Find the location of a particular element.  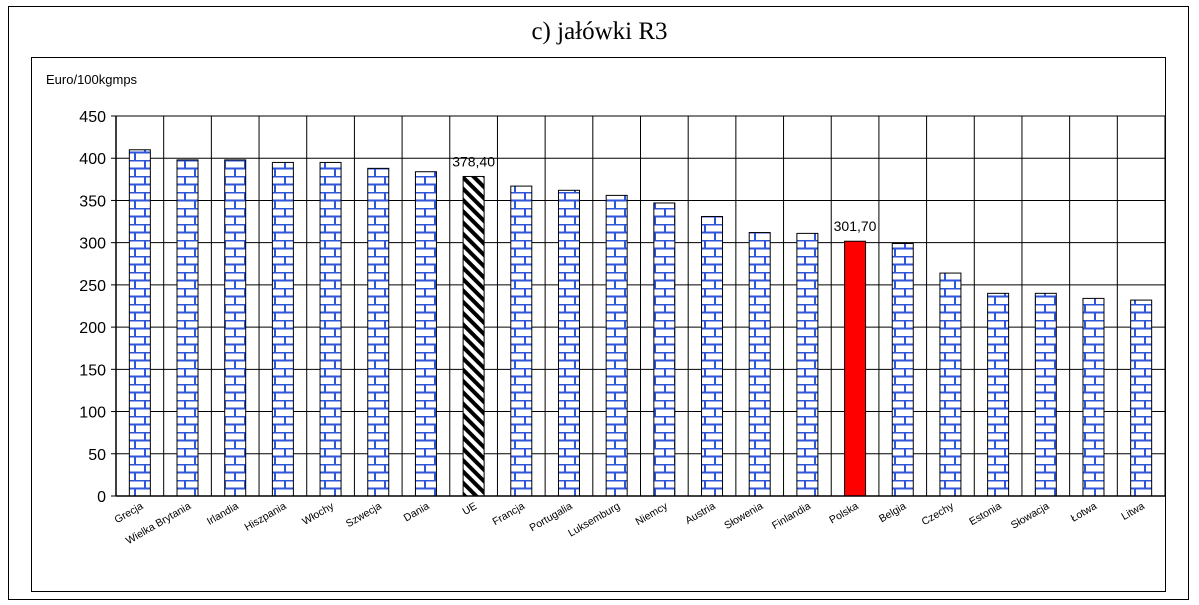

bar-austria is located at coordinates (712, 356).